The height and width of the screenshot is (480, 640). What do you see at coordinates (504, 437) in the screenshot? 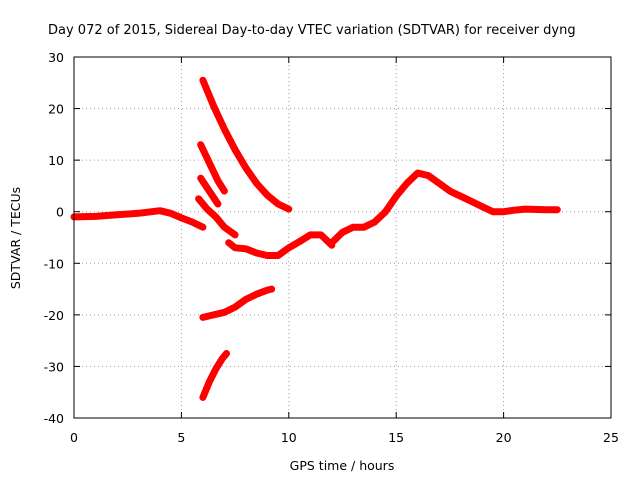
I see `x-tick-label: 20` at bounding box center [504, 437].